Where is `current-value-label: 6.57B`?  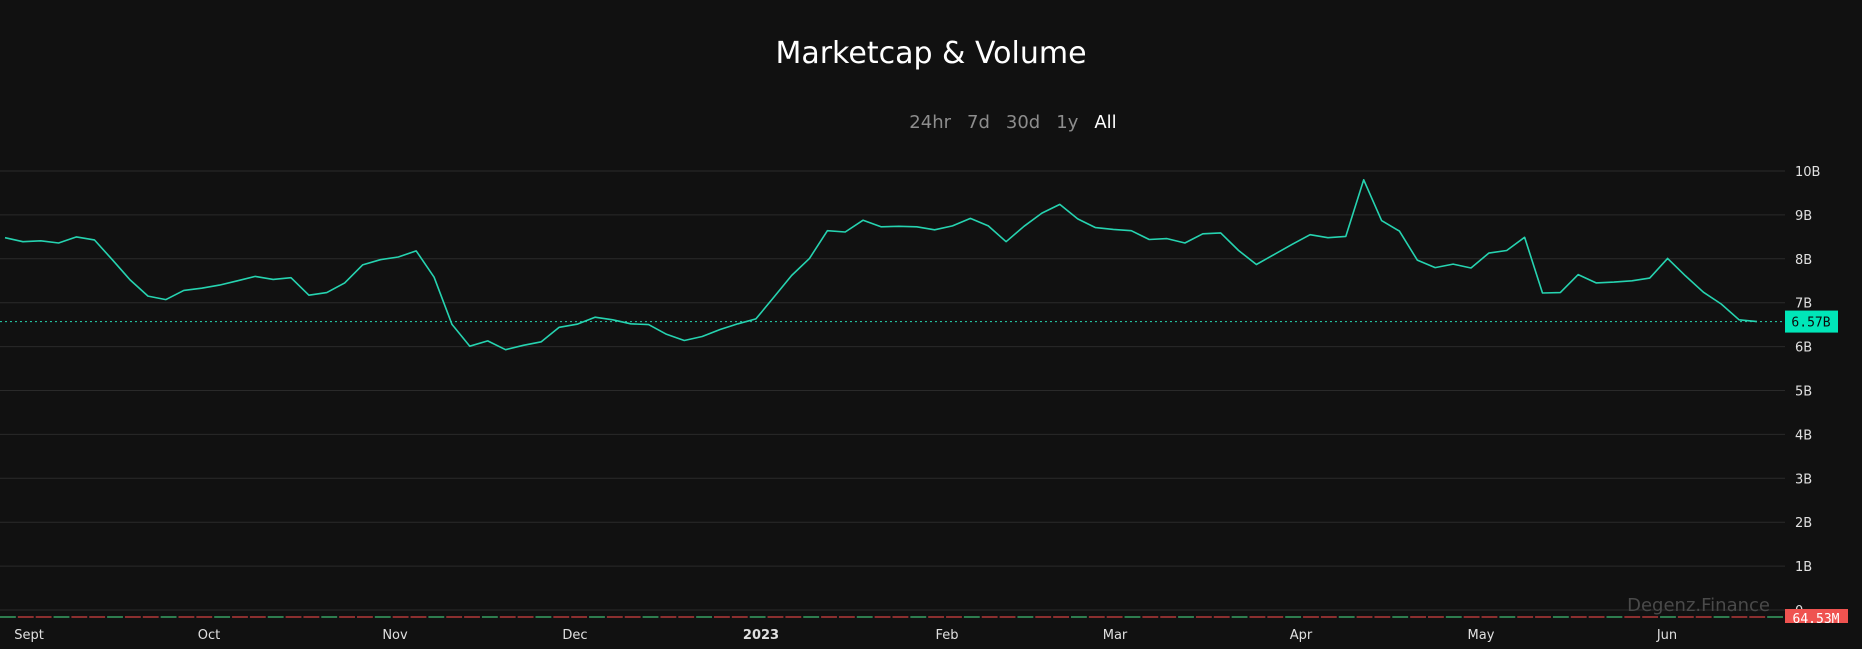
current-value-label: 6.57B is located at coordinates (1810, 323).